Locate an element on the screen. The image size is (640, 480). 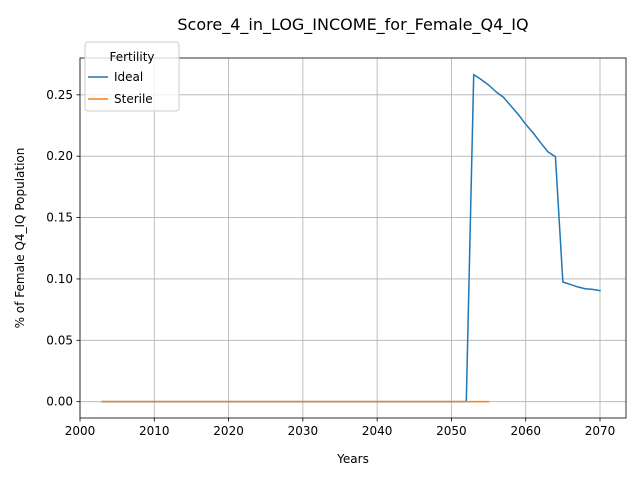
y-tick-label: 0.05 is located at coordinates (59, 340).